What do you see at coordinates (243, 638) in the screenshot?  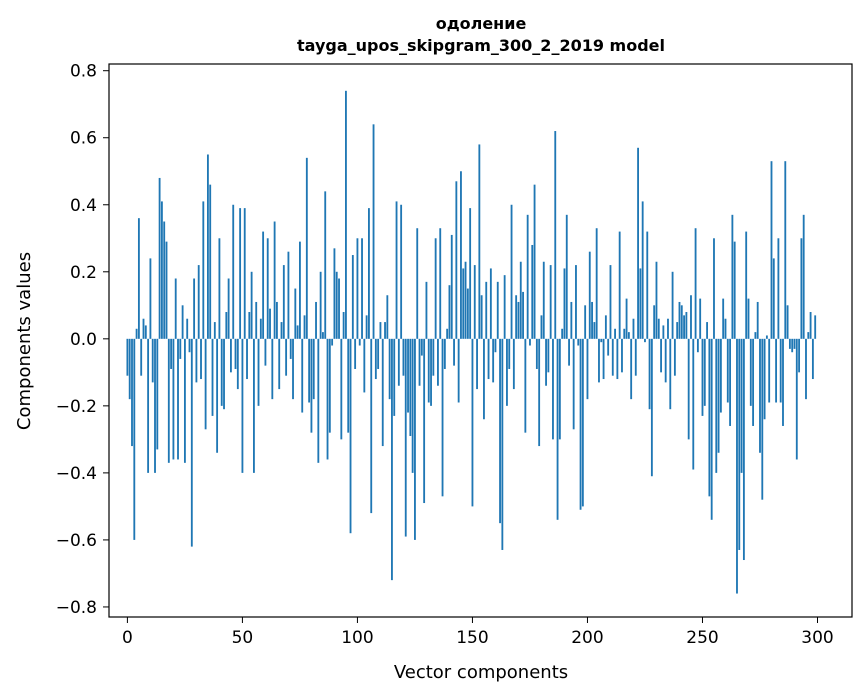 I see `x-tick-label: 50` at bounding box center [243, 638].